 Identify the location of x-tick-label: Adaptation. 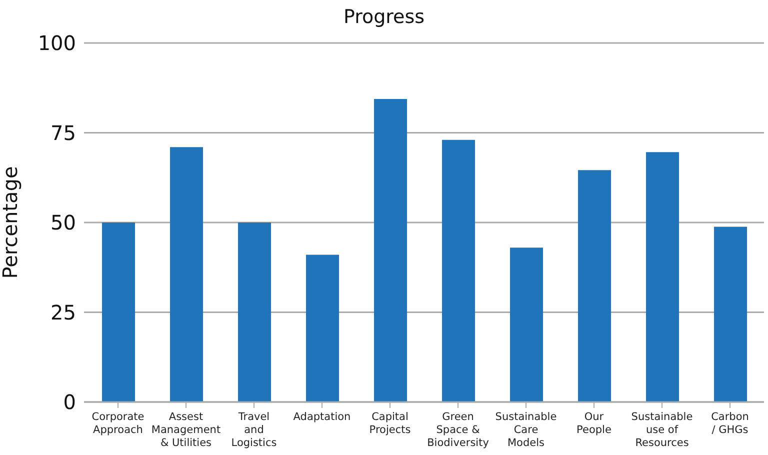
(322, 417).